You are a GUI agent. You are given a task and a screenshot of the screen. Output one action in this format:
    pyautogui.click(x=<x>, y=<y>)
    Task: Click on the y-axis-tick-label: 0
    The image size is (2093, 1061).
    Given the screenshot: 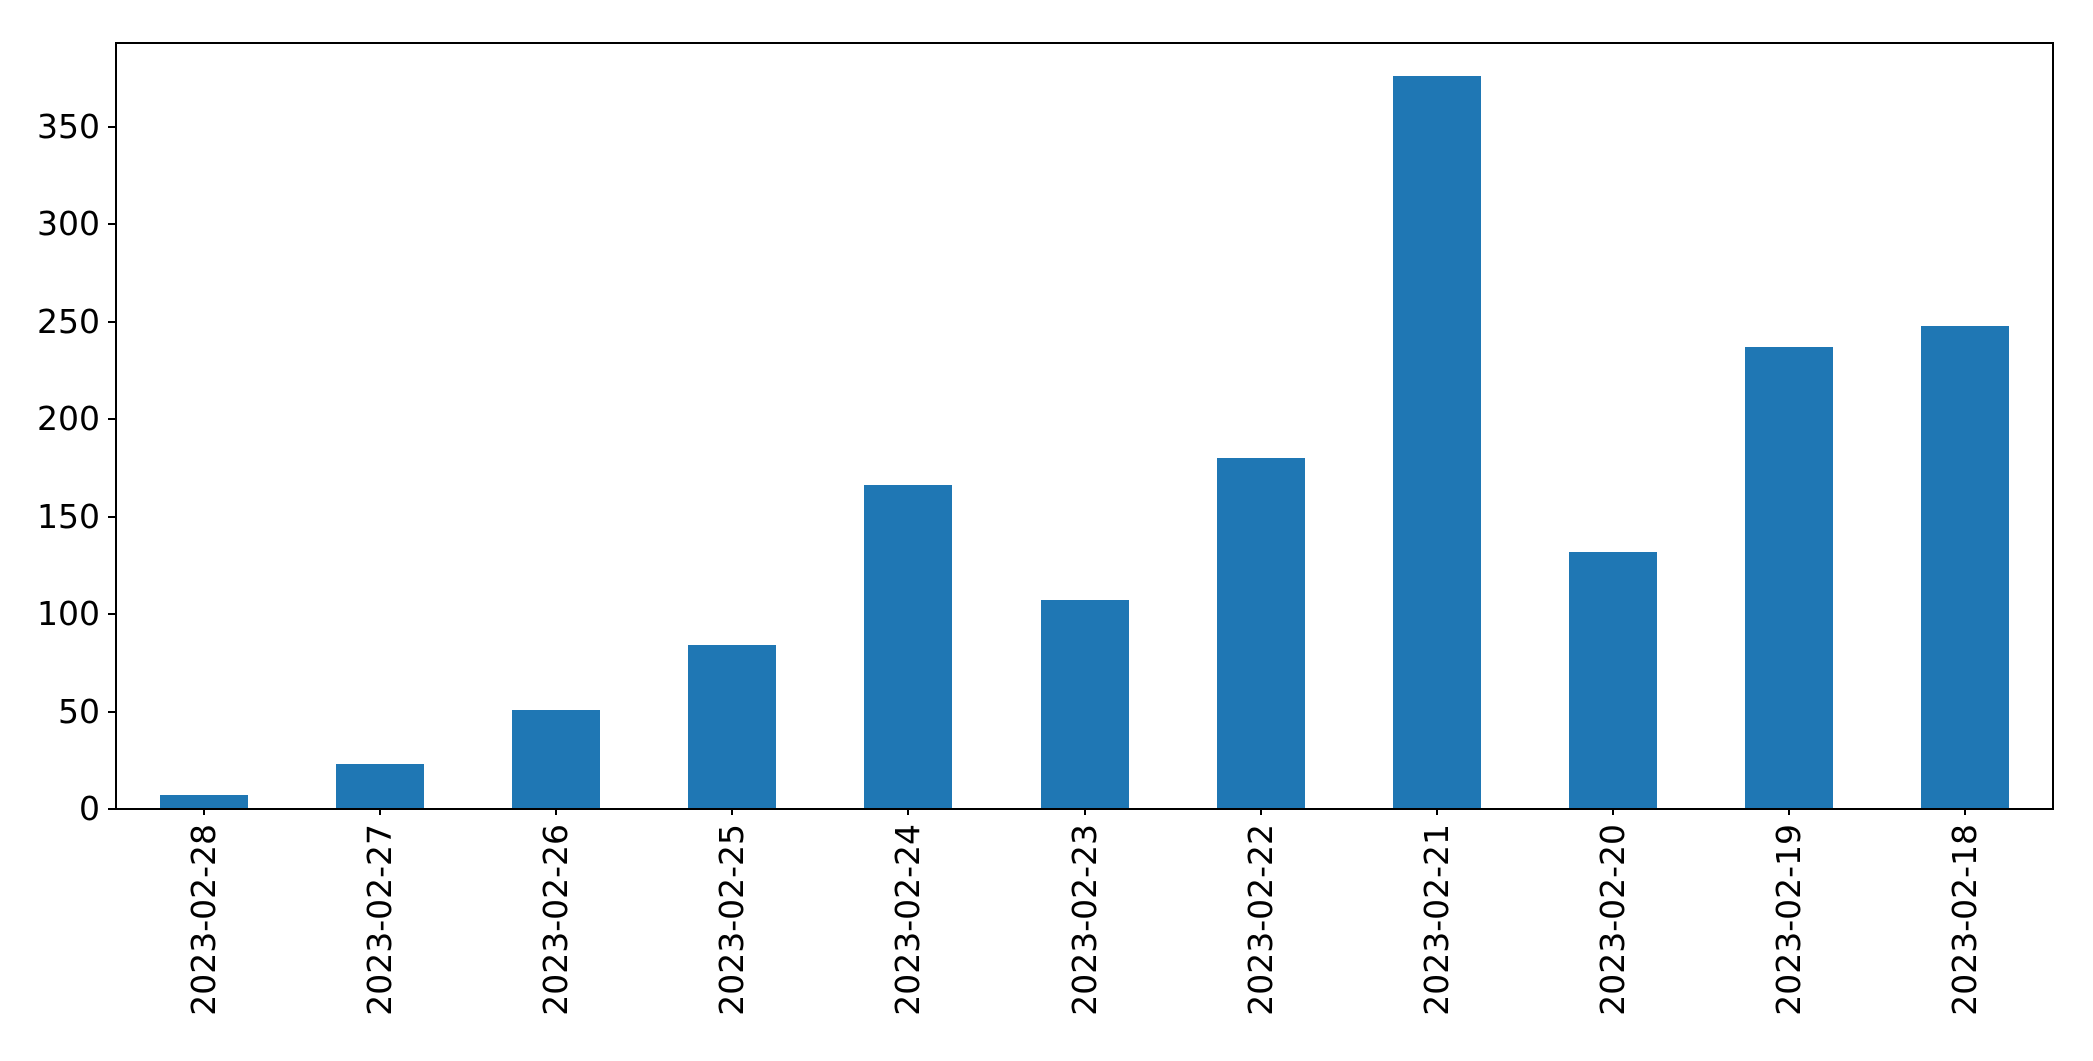 What is the action you would take?
    pyautogui.click(x=89, y=808)
    